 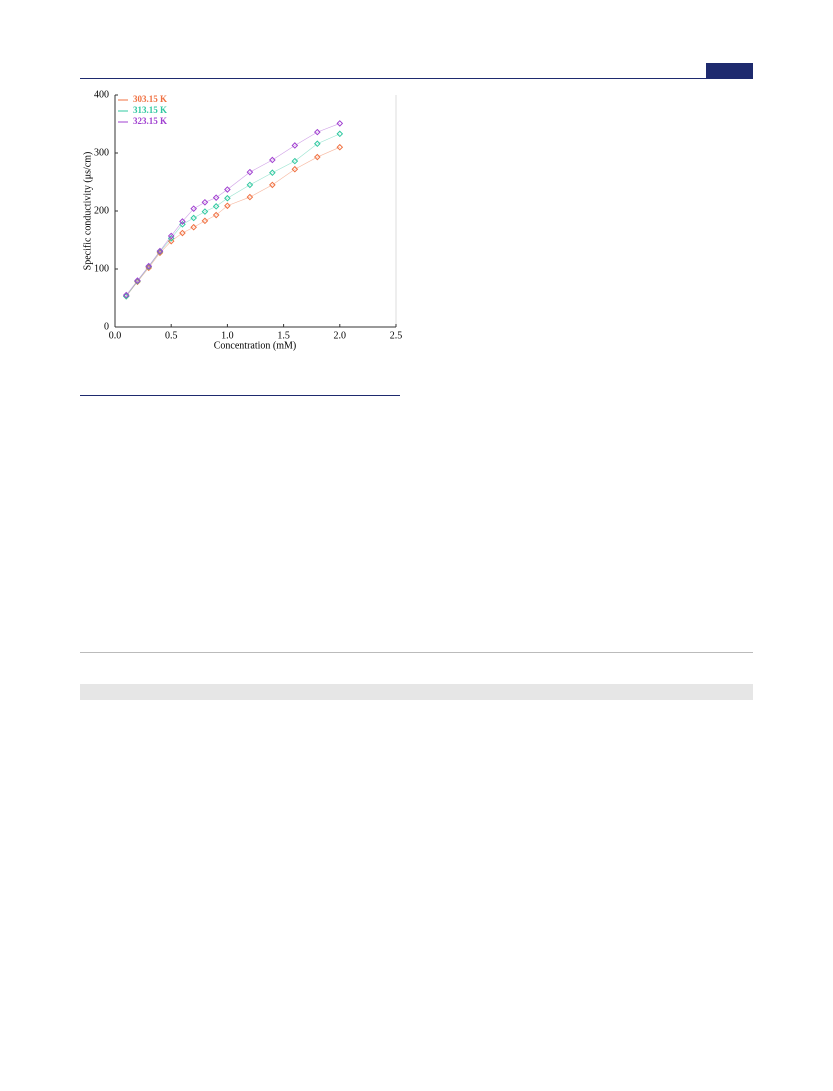 I want to click on x-tick-label: 2.5, so click(x=396, y=335).